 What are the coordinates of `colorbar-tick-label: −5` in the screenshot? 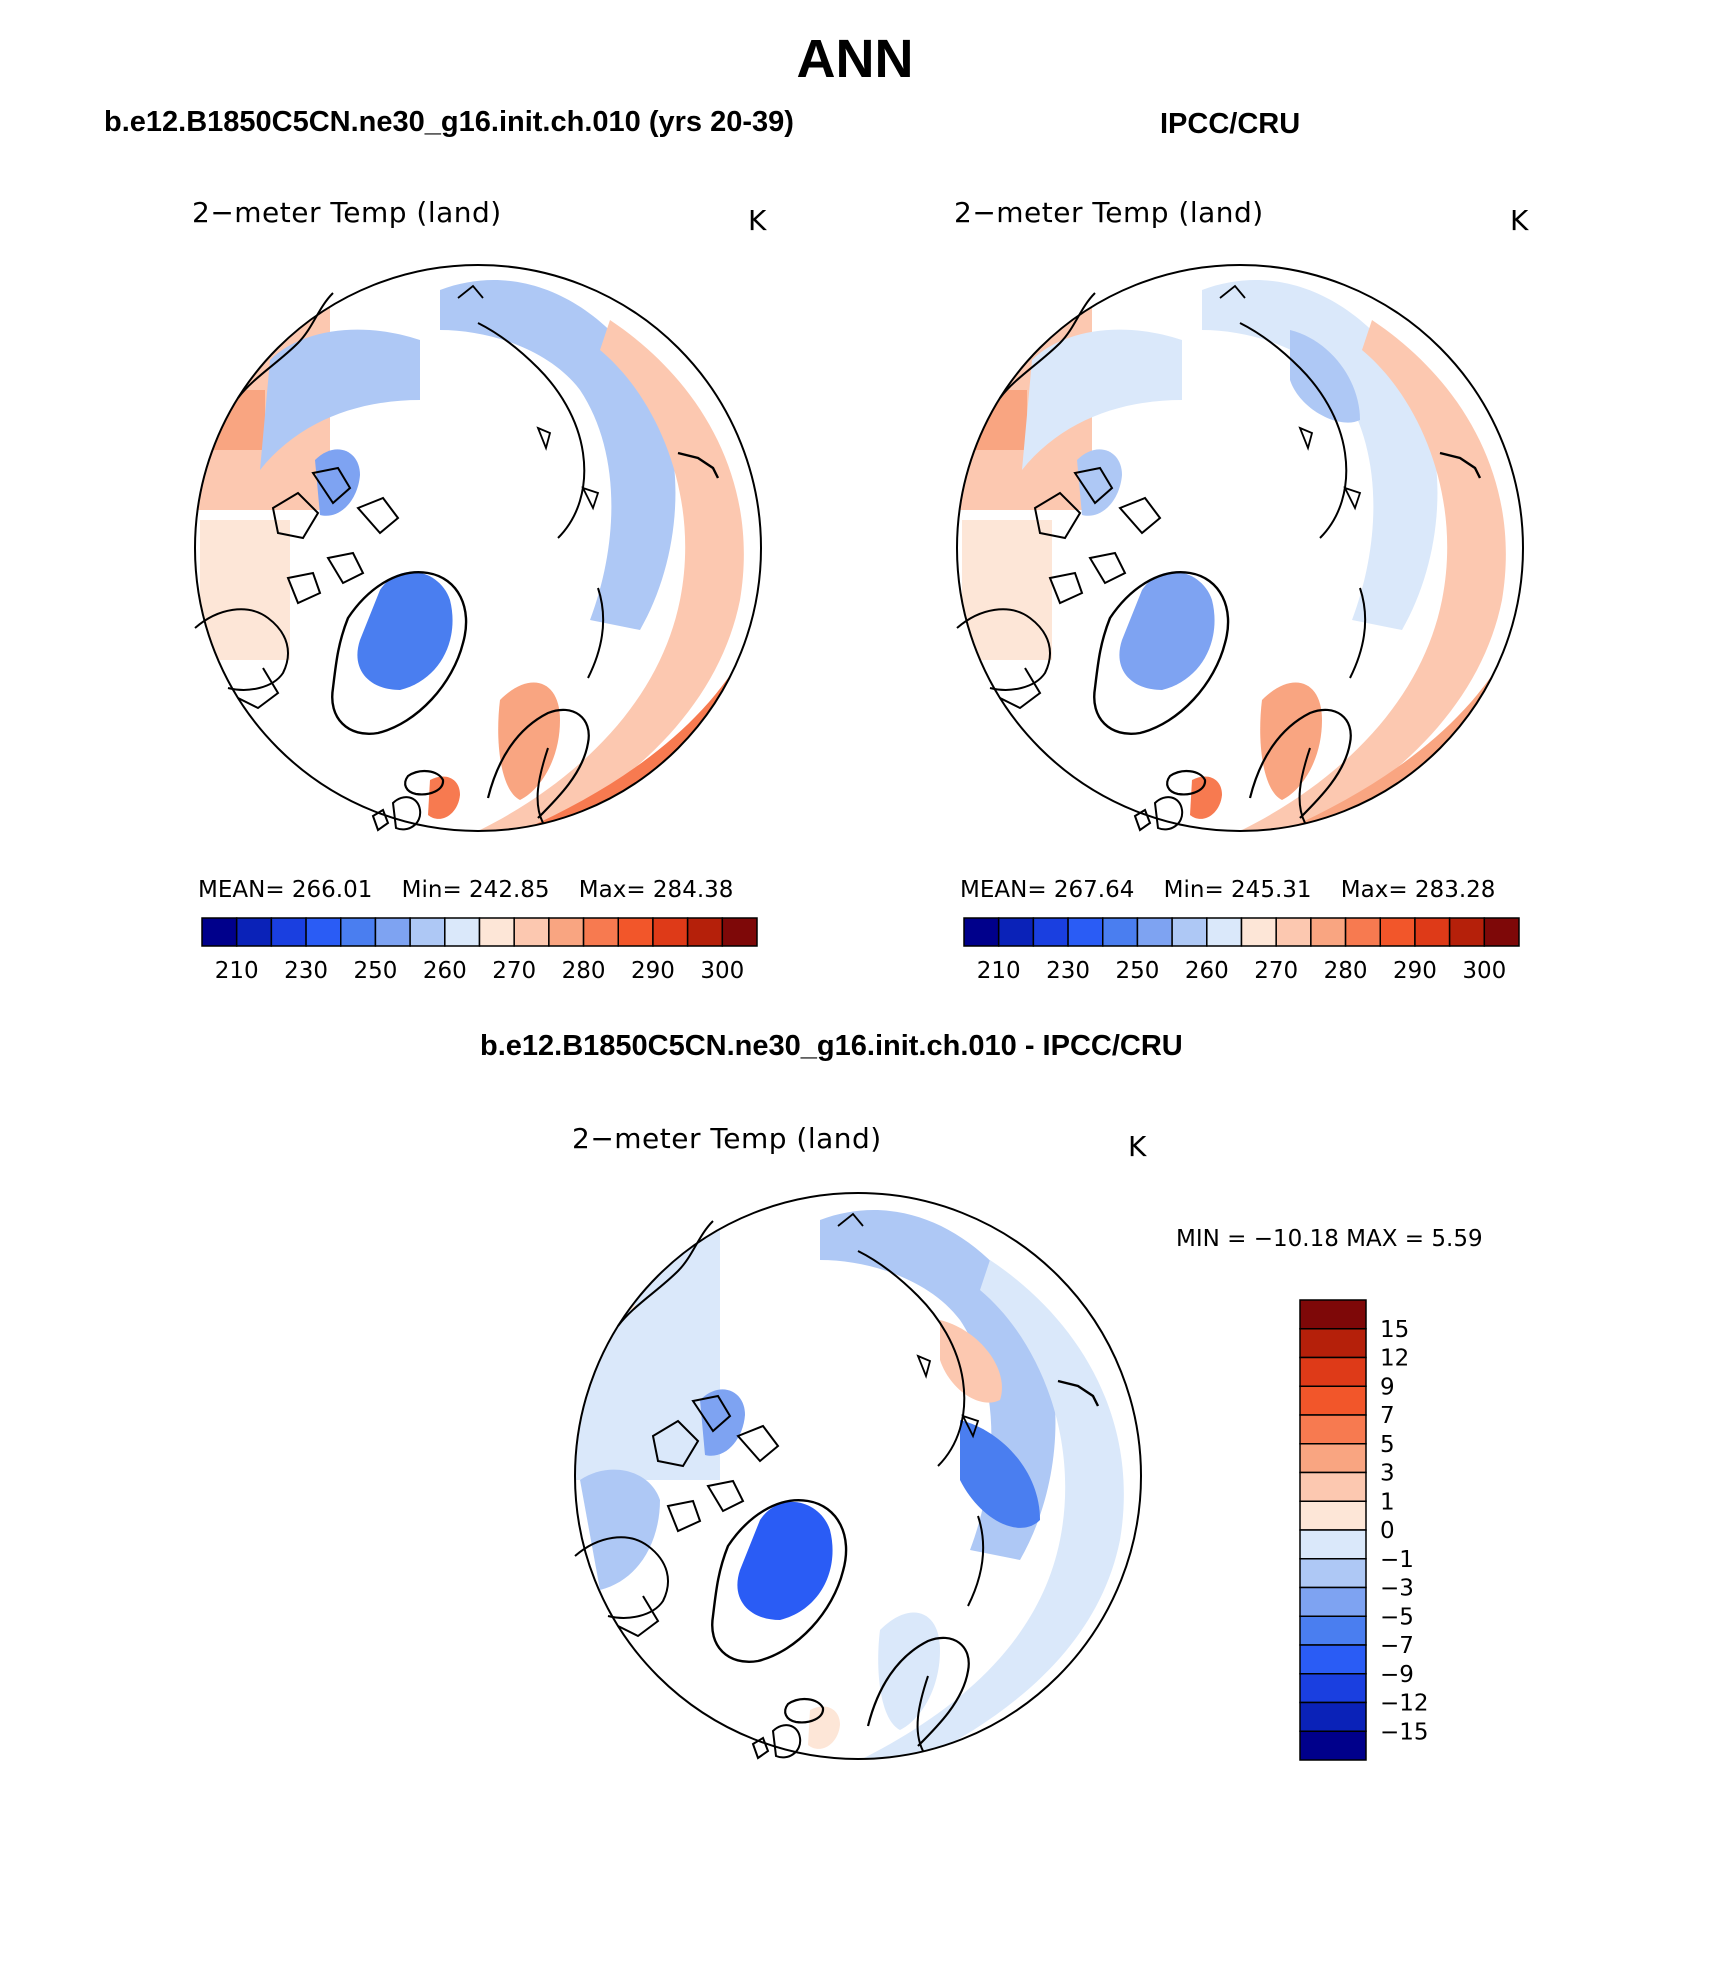 It's located at (1397, 1617).